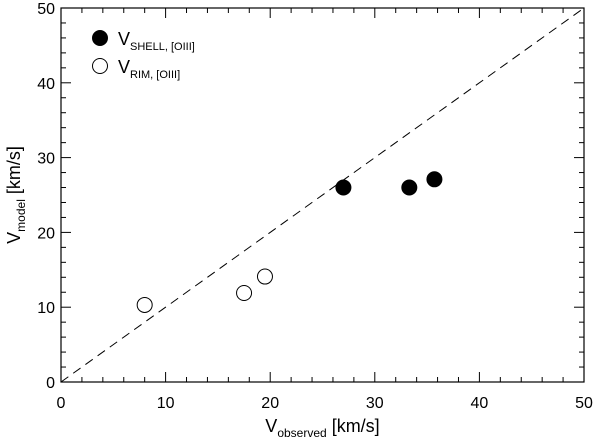 This screenshot has width=598, height=438. I want to click on x-axis-label: Vobserved [km/s], so click(322, 427).